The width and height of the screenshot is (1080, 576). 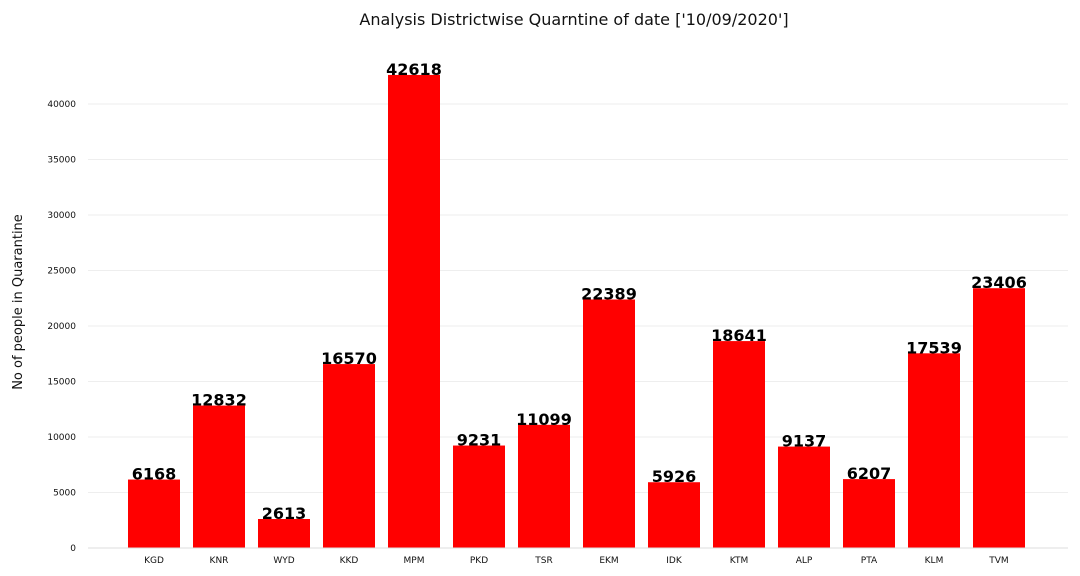 I want to click on x-tick-label-tvm: TVM, so click(x=998, y=561).